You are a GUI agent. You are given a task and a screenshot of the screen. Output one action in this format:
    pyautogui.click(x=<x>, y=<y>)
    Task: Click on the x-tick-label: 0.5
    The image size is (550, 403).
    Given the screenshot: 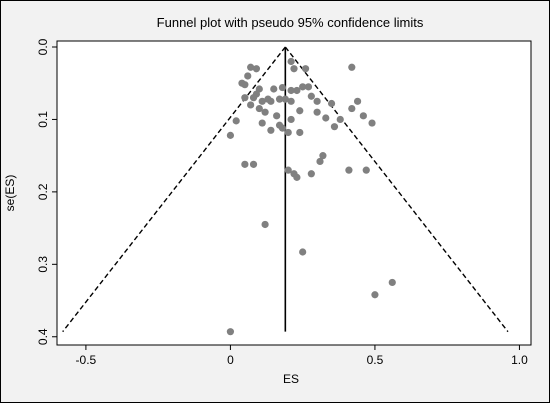 What is the action you would take?
    pyautogui.click(x=375, y=360)
    